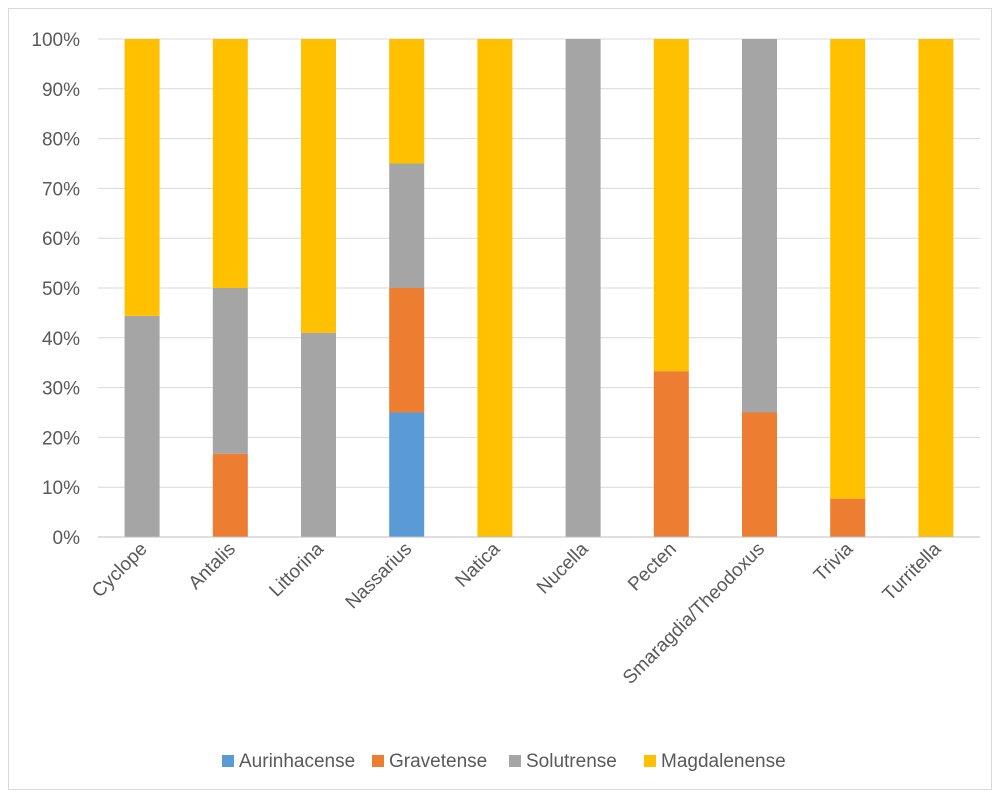 The image size is (1000, 798). I want to click on bar-littorina-solutrense, so click(318, 434).